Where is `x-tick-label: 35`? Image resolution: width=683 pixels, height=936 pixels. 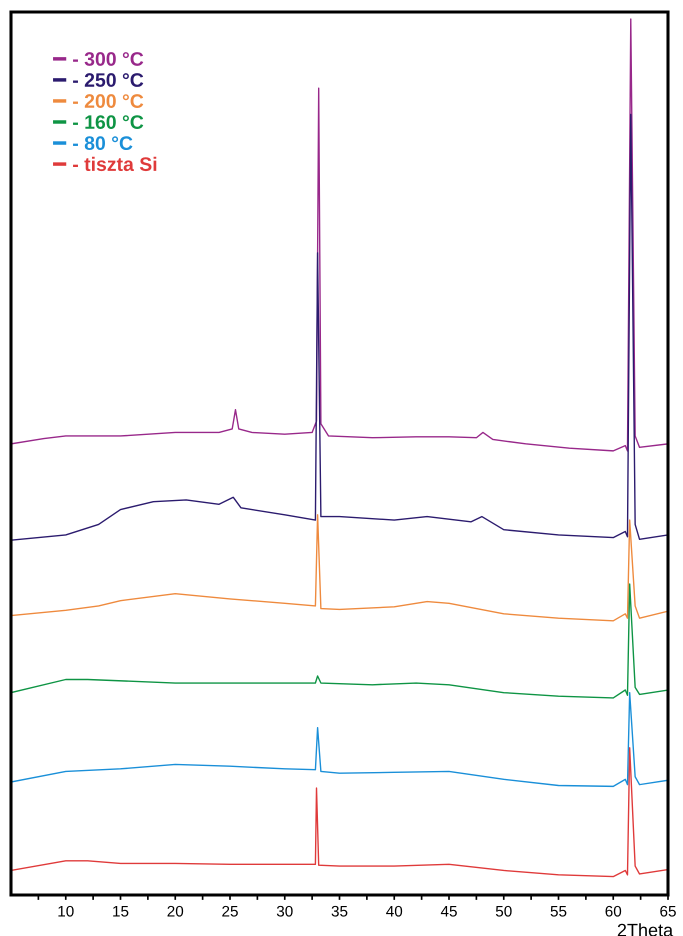 x-tick-label: 35 is located at coordinates (340, 911).